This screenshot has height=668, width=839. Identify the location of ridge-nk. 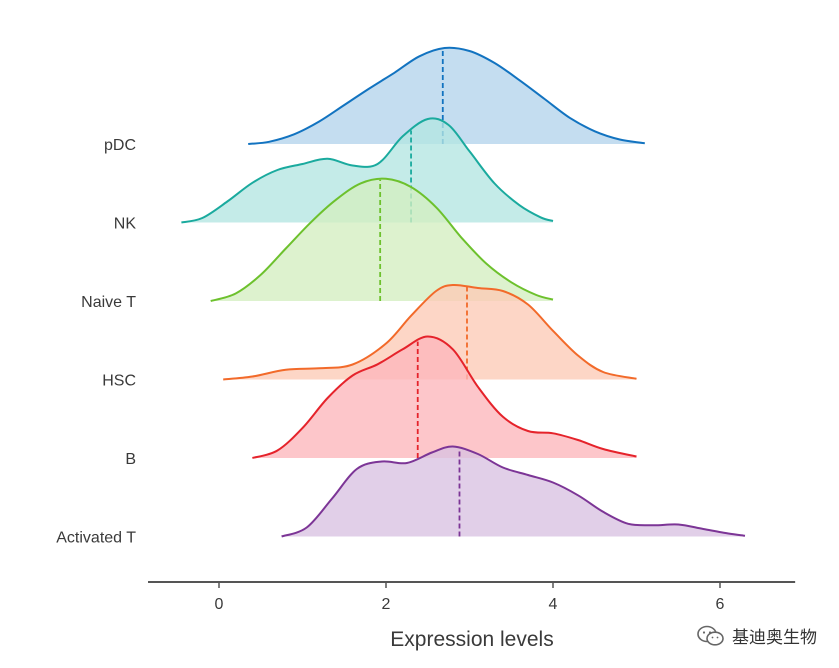
(367, 170).